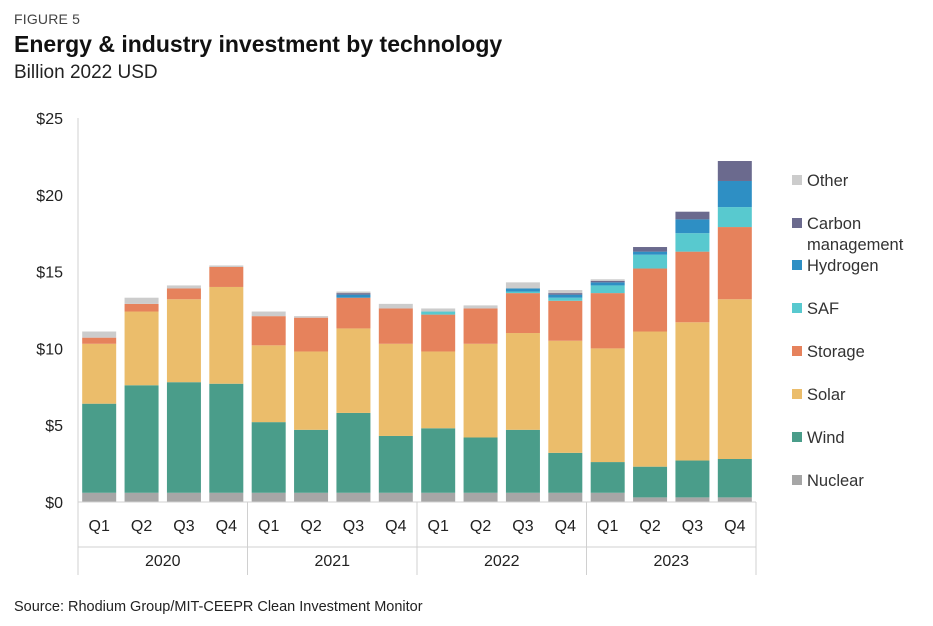 The width and height of the screenshot is (933, 626). What do you see at coordinates (823, 309) in the screenshot?
I see `legend-label-saf: SAF` at bounding box center [823, 309].